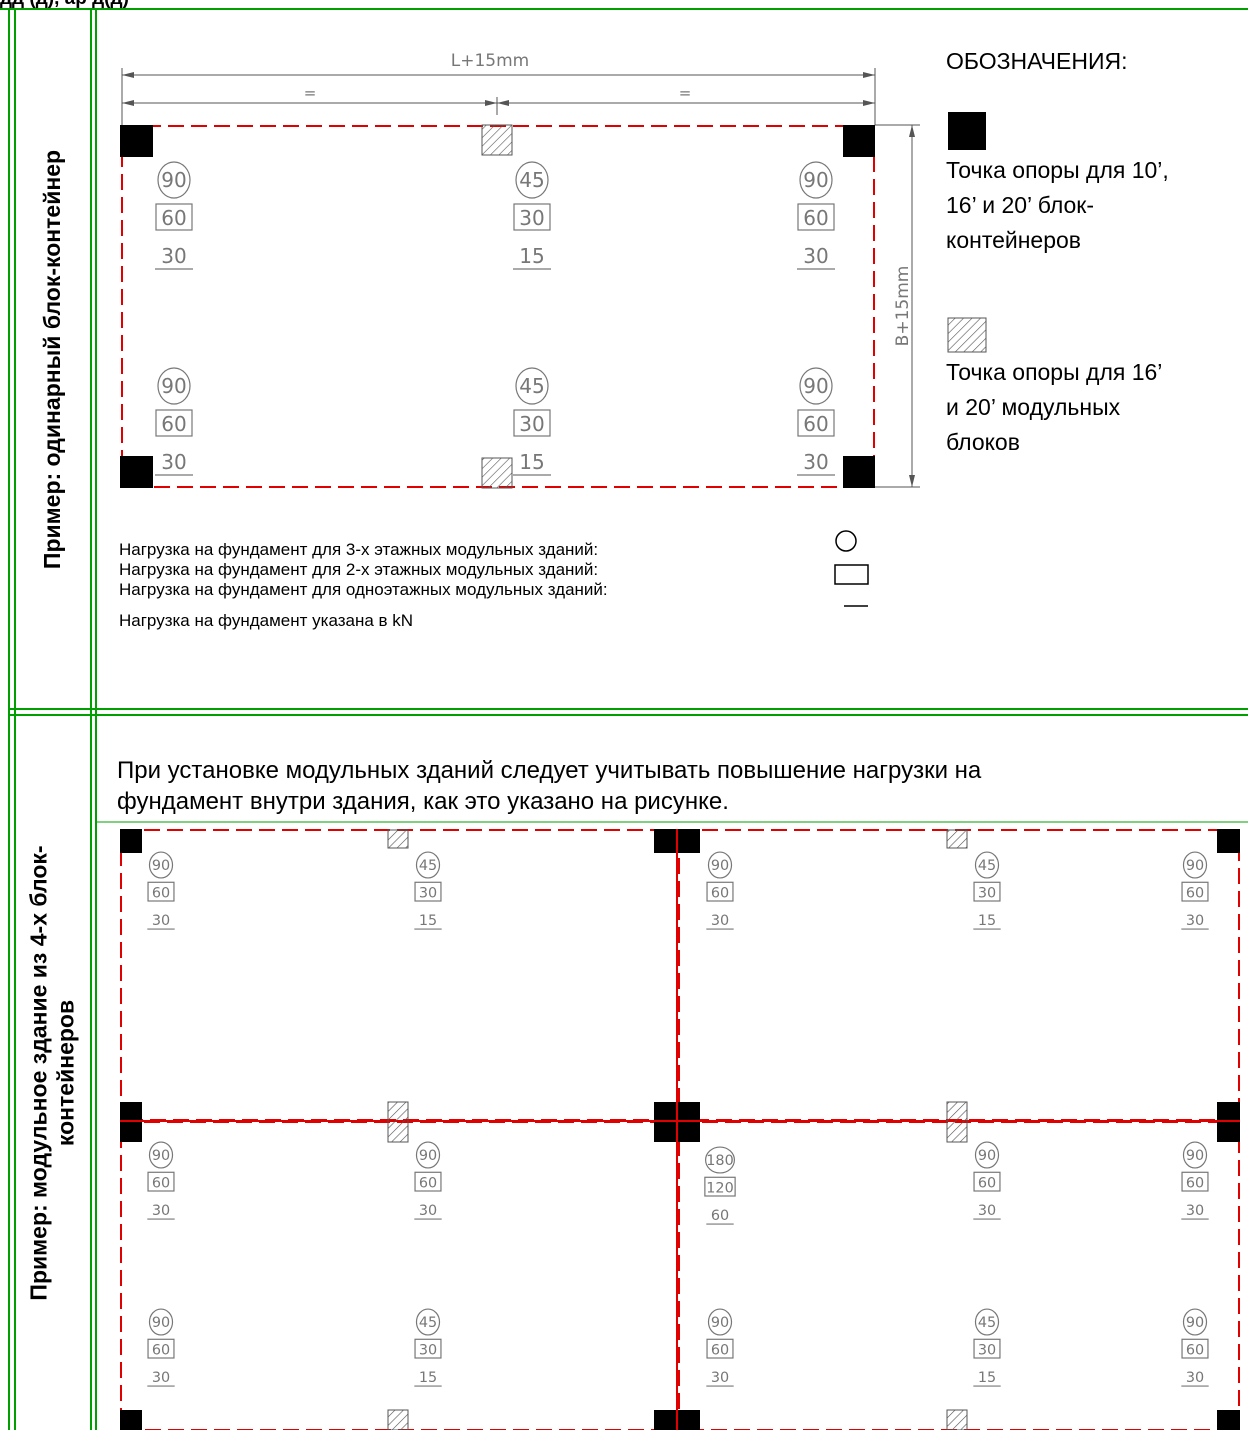 The image size is (1248, 1430). I want to click on frame-left-inner, so click(15, 719).